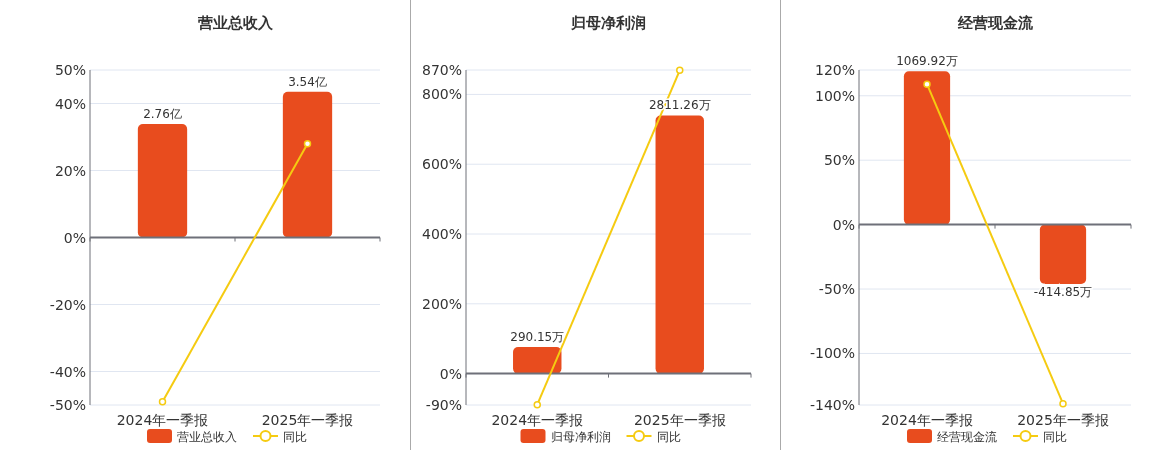  I want to click on title: 营业总收入, so click(235, 23).